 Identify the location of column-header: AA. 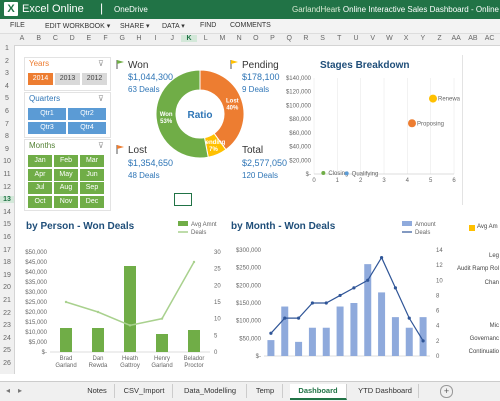
(456, 38).